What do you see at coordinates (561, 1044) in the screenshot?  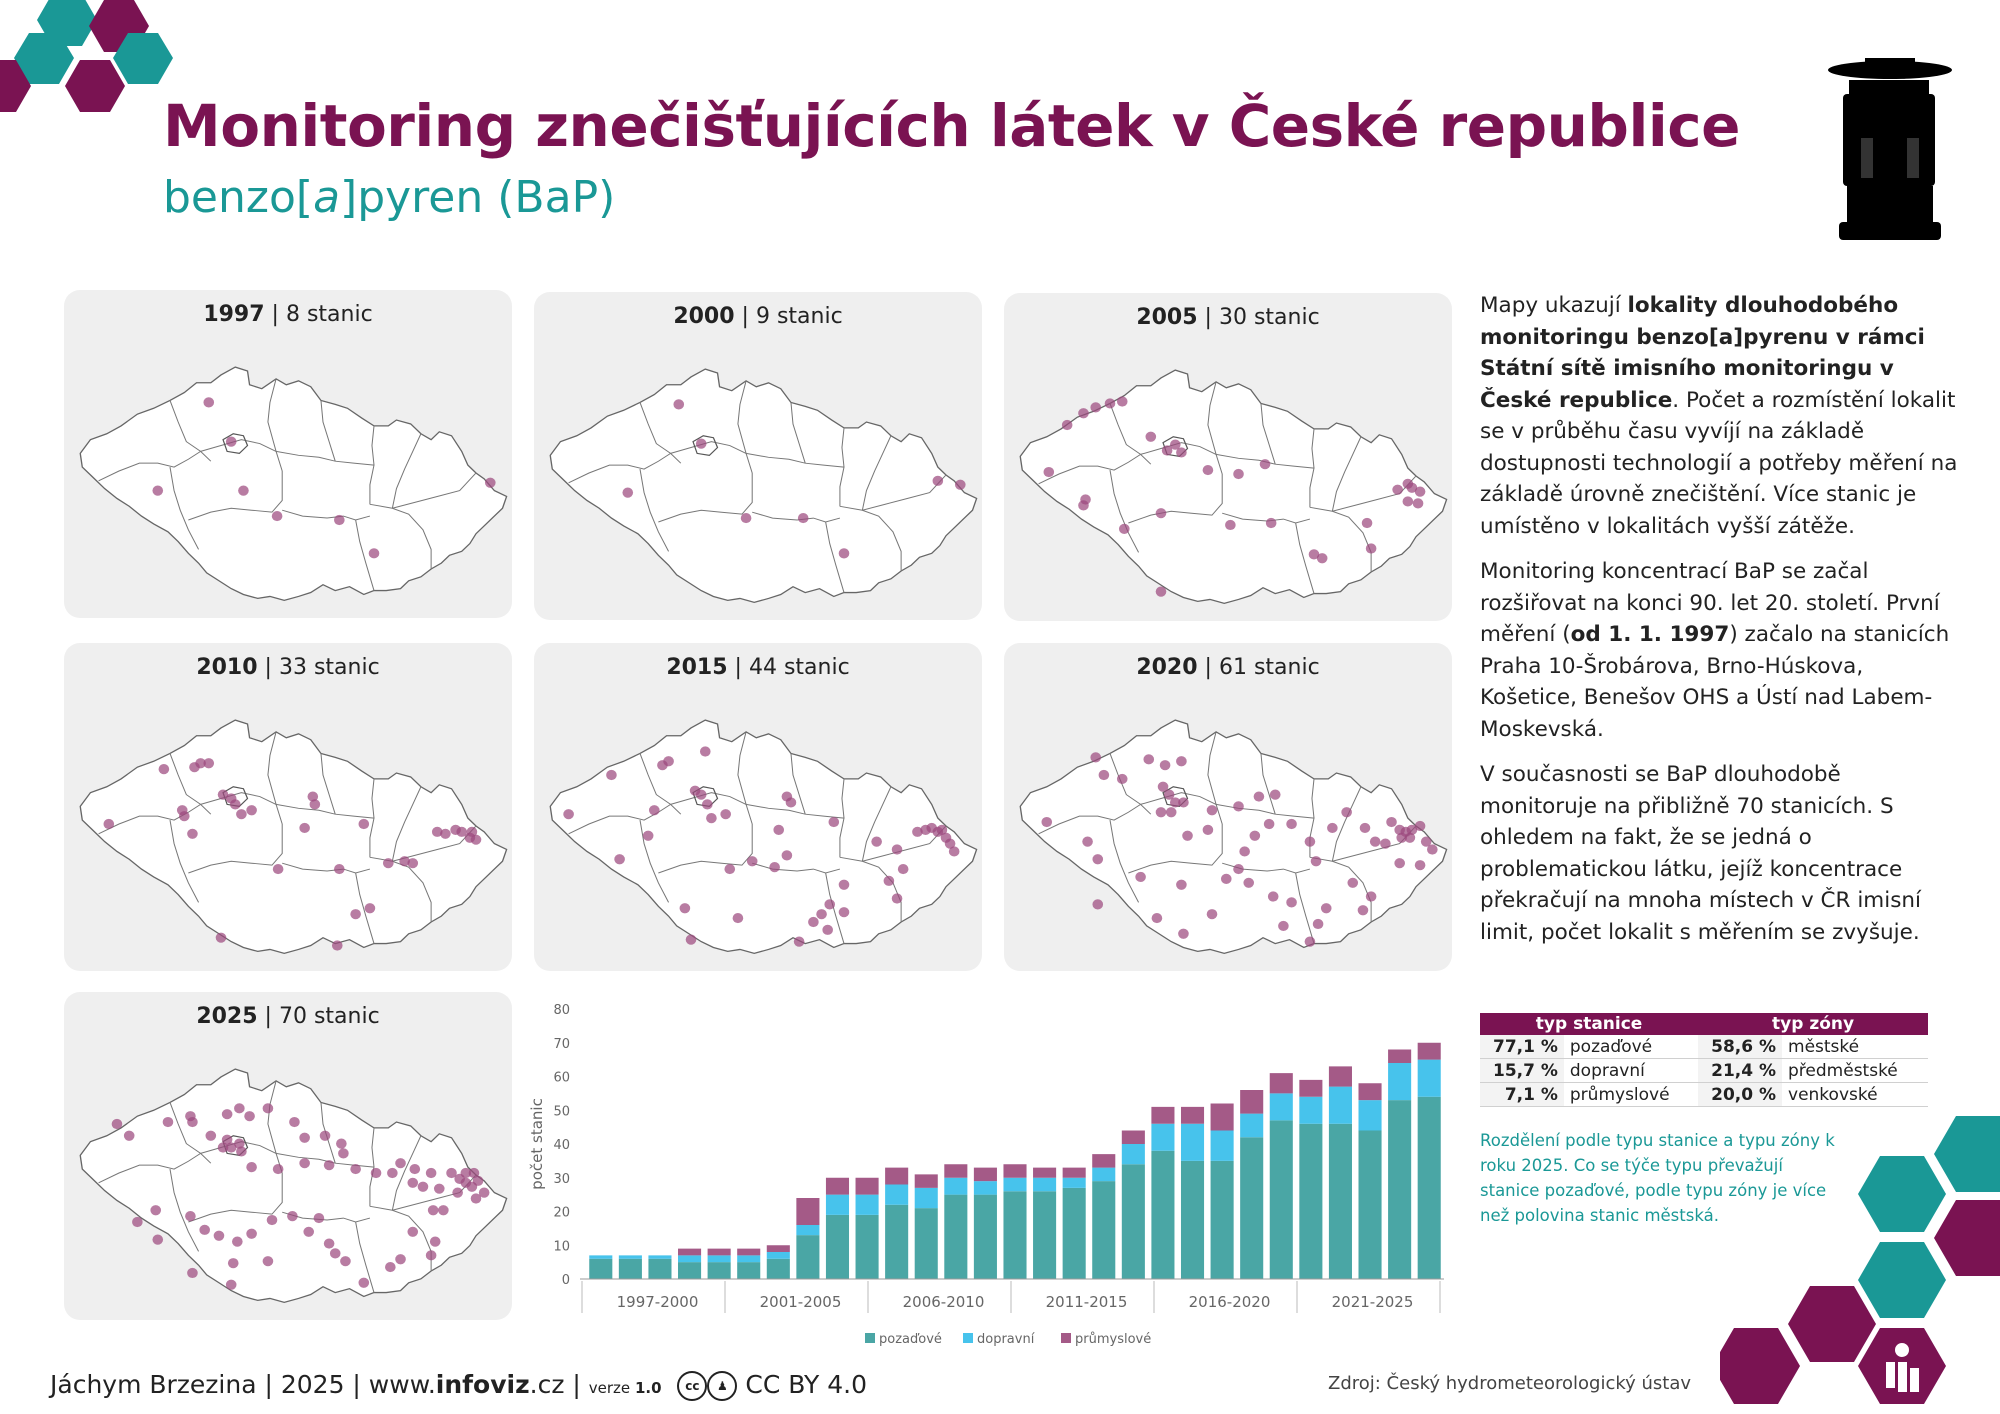 I see `y-tick-label: 70` at bounding box center [561, 1044].